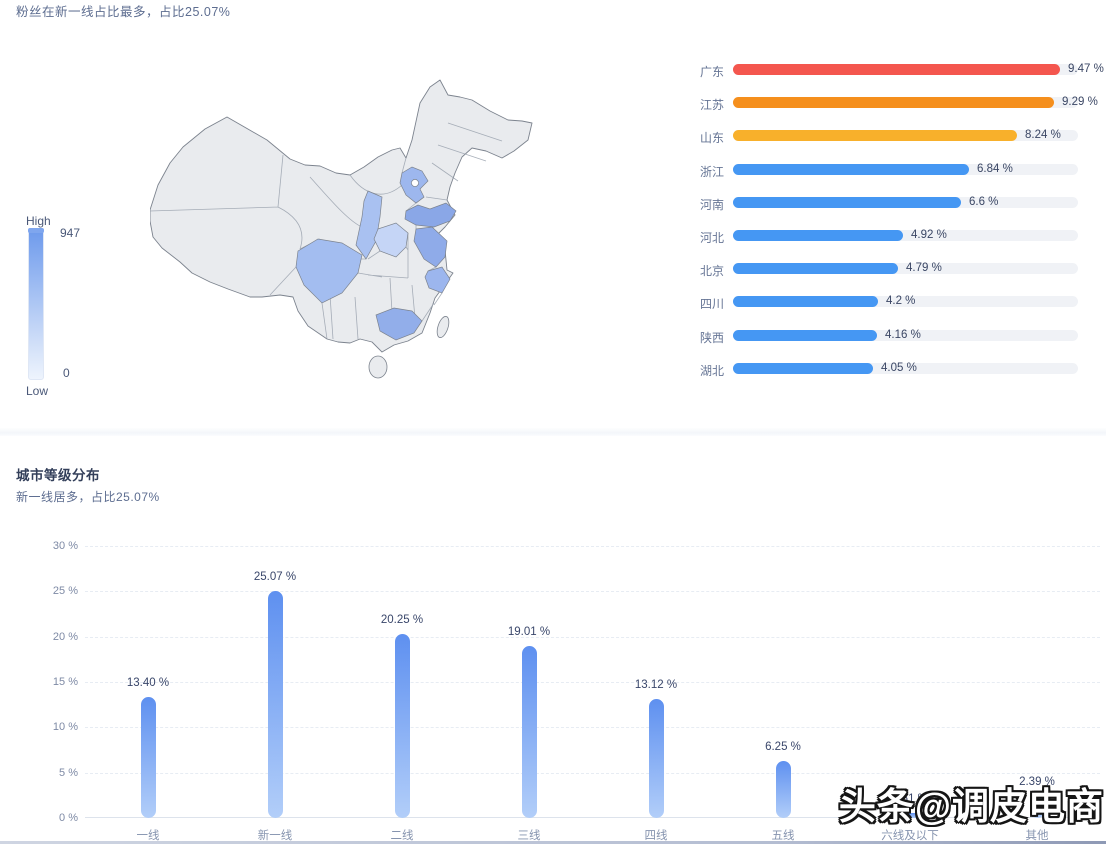  I want to click on legend-gradient-cap, so click(36, 230).